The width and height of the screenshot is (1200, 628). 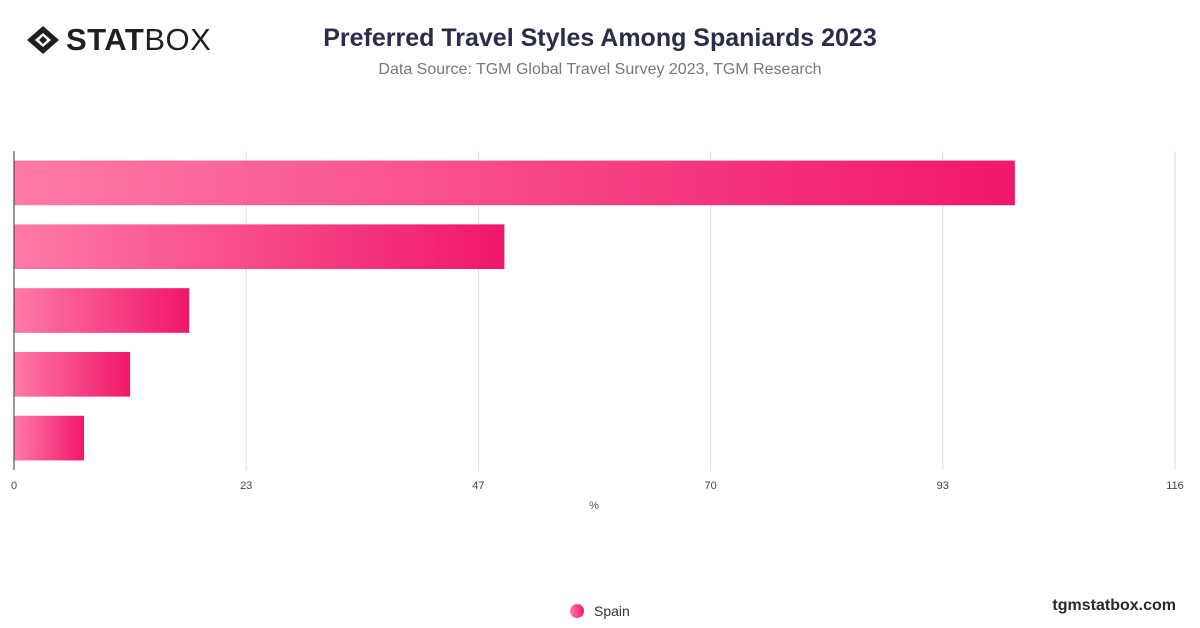 I want to click on x-tick-label: 47, so click(x=478, y=486).